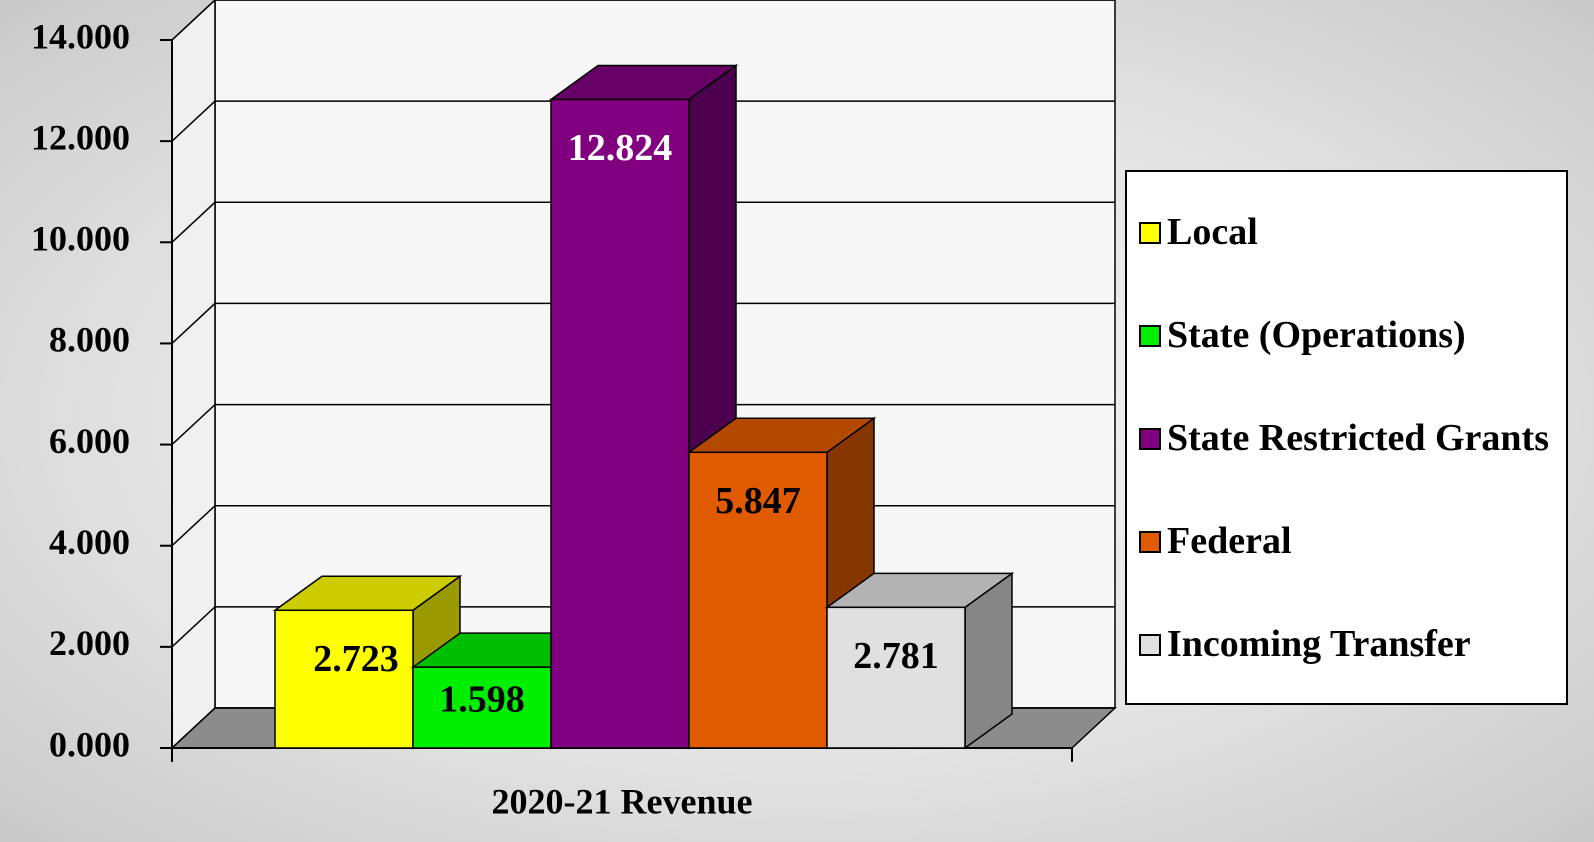 This screenshot has height=842, width=1594. What do you see at coordinates (758, 501) in the screenshot?
I see `data-label: 5.847` at bounding box center [758, 501].